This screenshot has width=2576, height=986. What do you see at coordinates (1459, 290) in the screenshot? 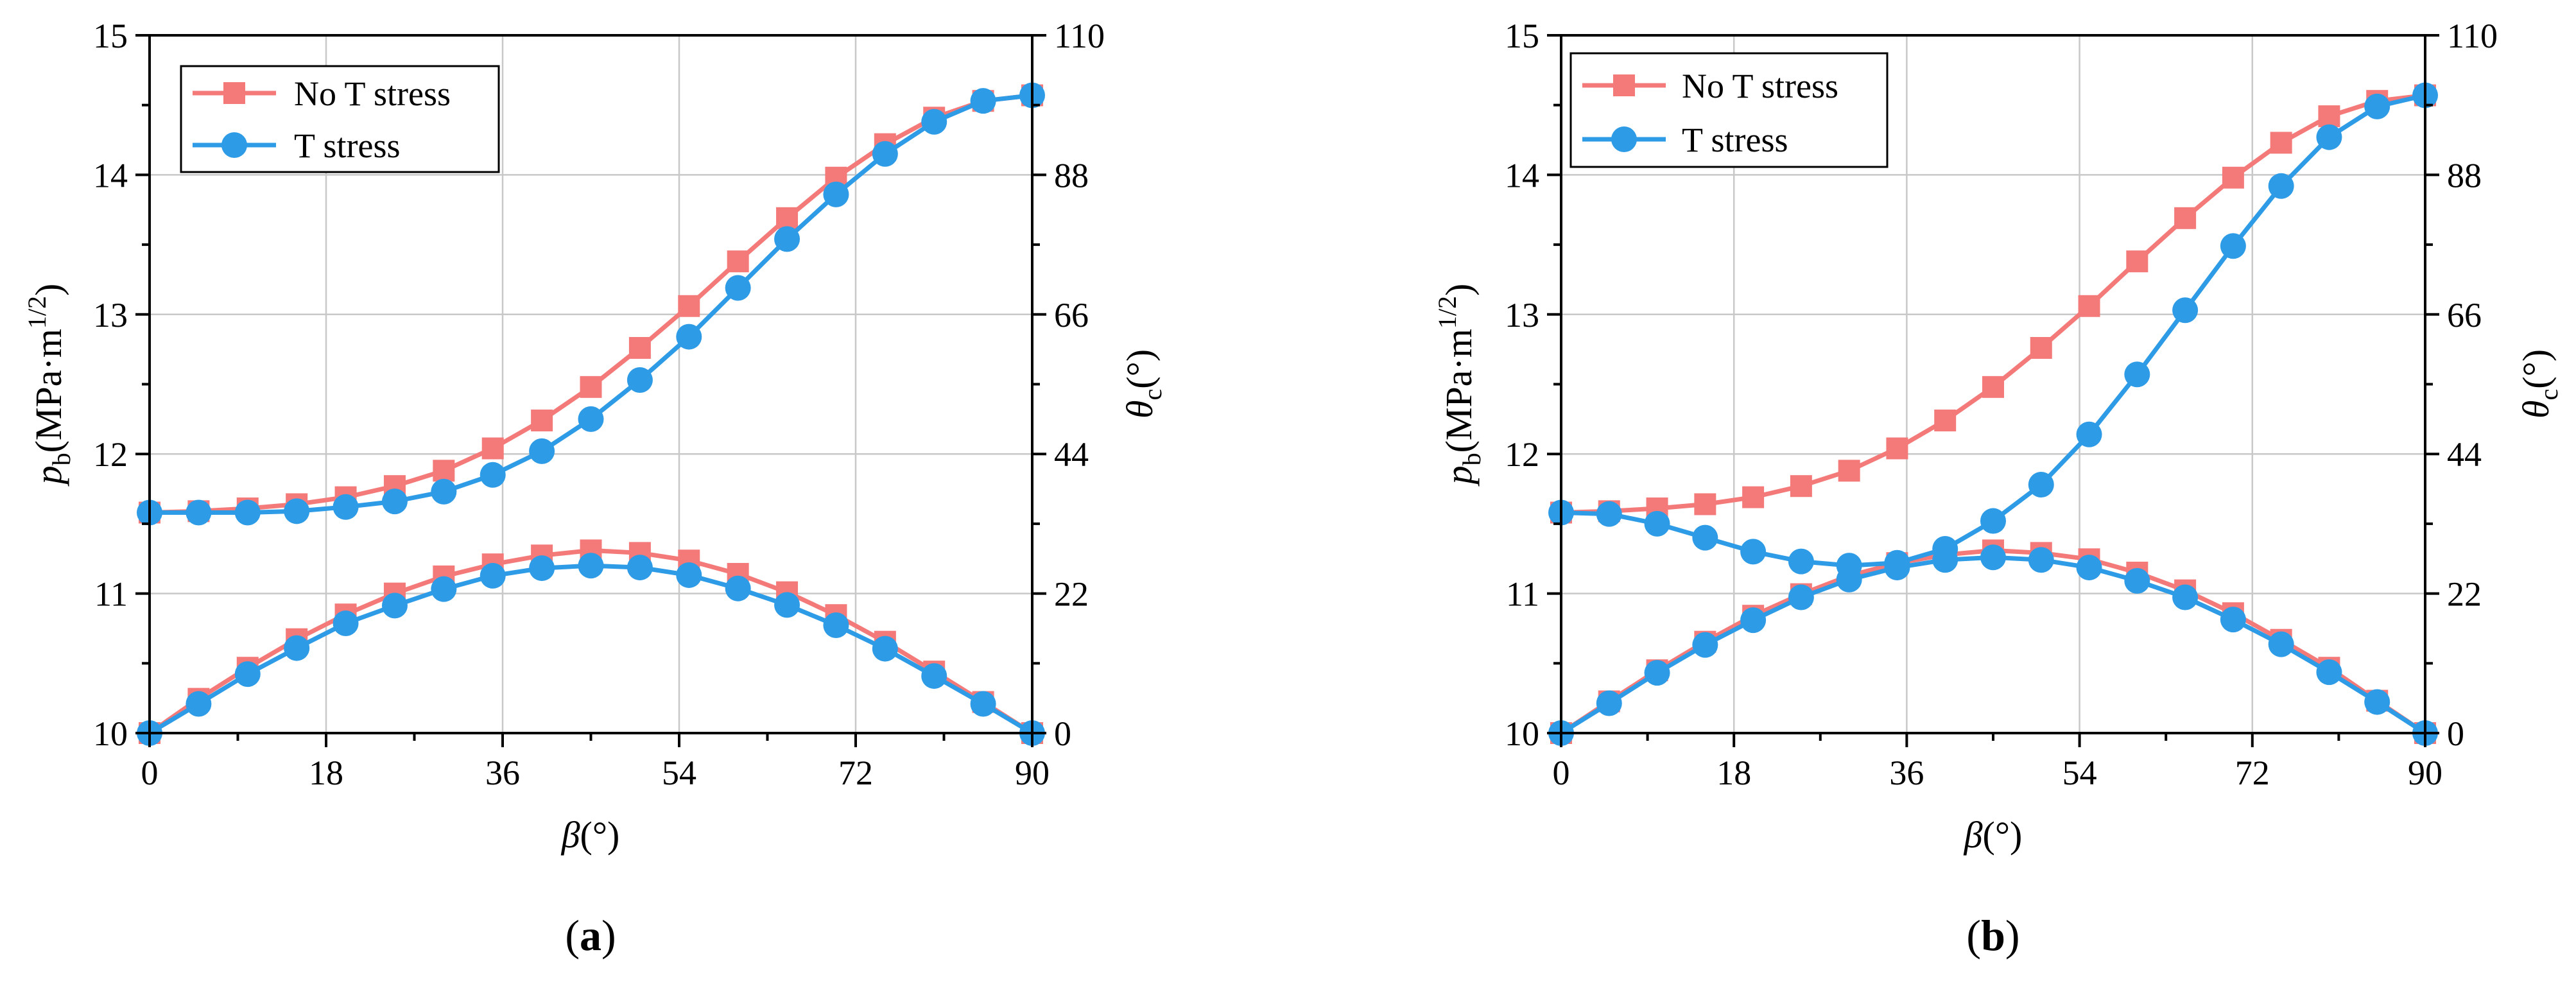
I see `left-y-axis-close-paren: )` at bounding box center [1459, 290].